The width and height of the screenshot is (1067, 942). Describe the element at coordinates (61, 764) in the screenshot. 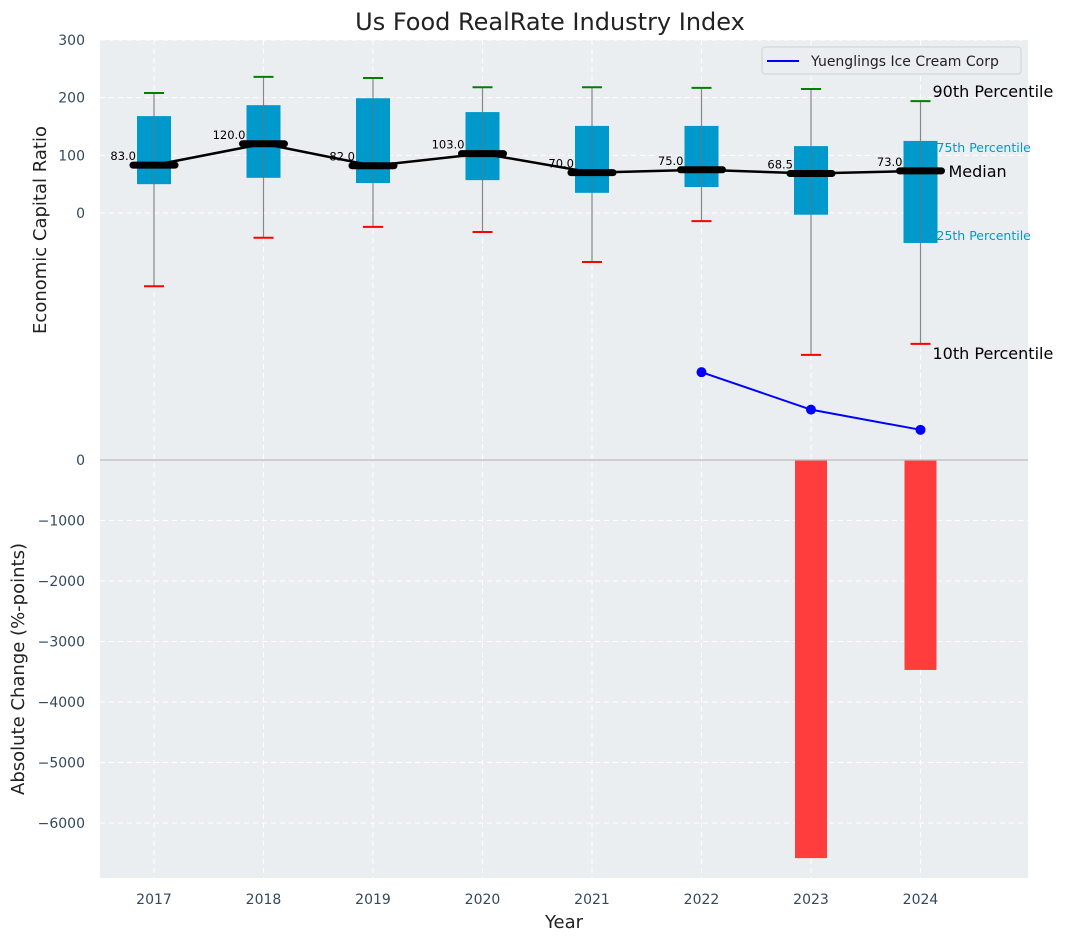

I see `bottom-y-tick-label: −5000` at that location.